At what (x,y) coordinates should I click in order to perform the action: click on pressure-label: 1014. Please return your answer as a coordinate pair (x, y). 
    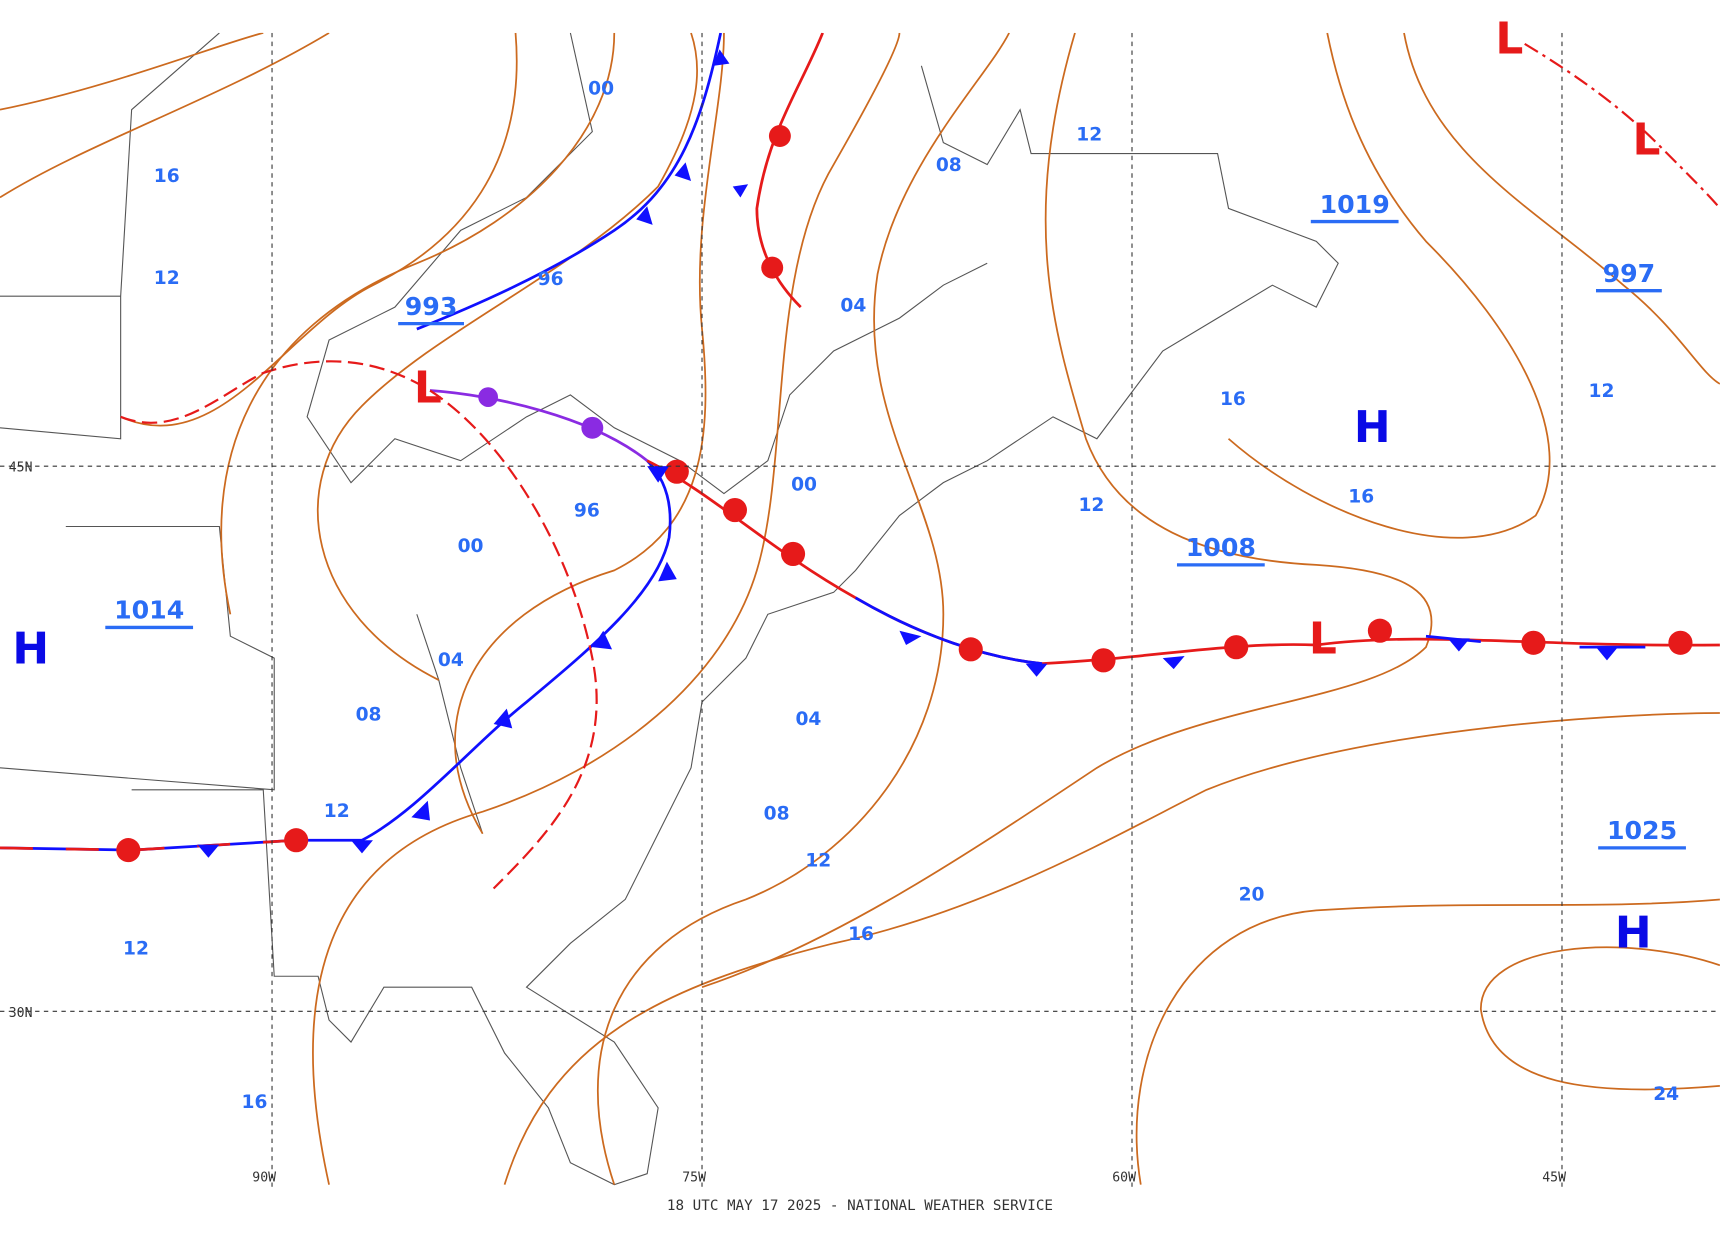
    Looking at the image, I should click on (149, 610).